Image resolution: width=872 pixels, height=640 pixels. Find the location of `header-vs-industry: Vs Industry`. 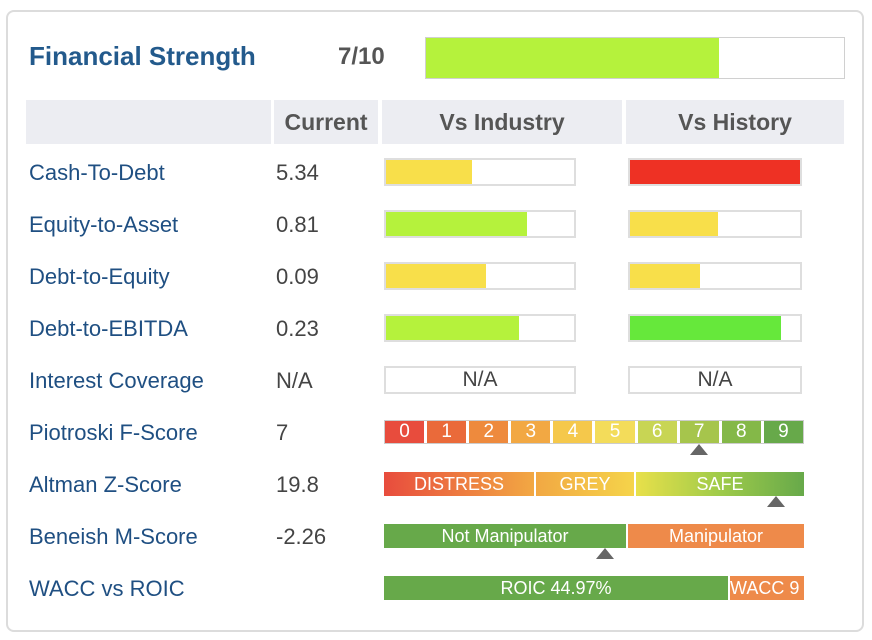

header-vs-industry: Vs Industry is located at coordinates (502, 122).